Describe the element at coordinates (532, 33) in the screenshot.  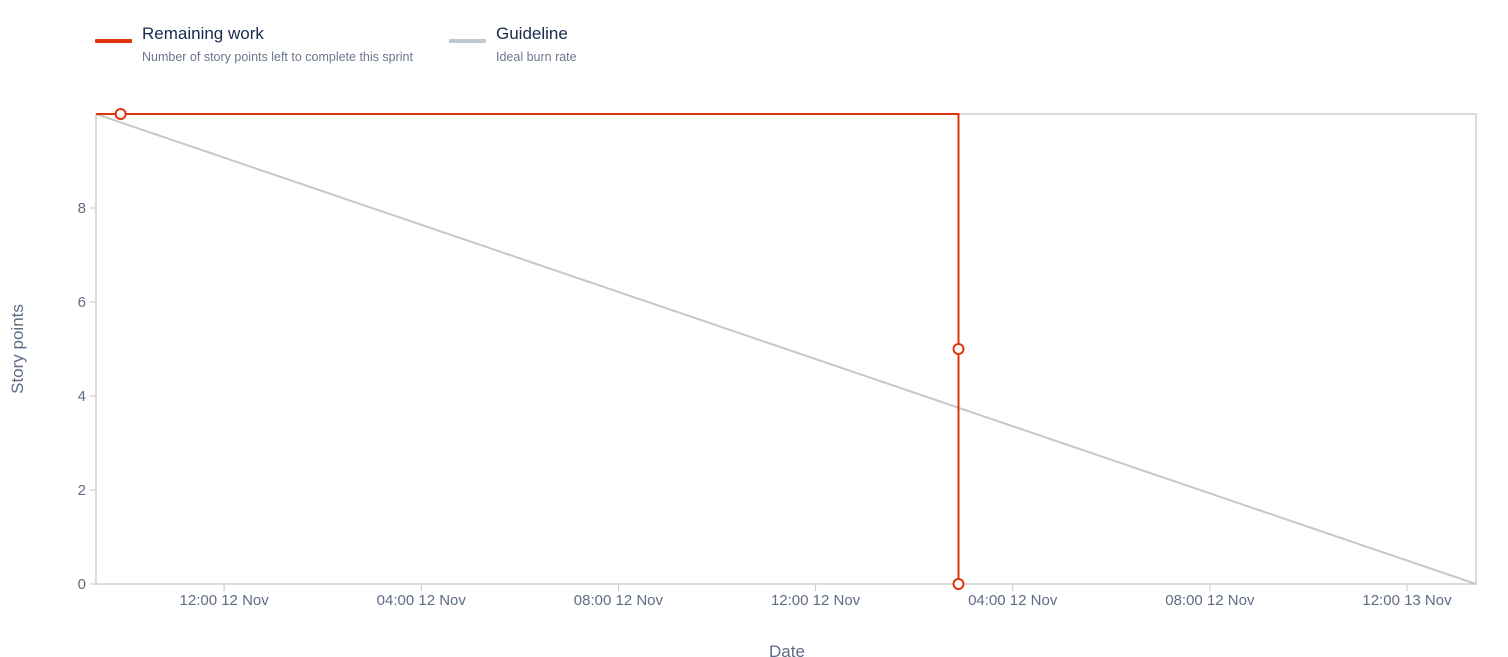
I see `legend-title-guideline: Guideline` at that location.